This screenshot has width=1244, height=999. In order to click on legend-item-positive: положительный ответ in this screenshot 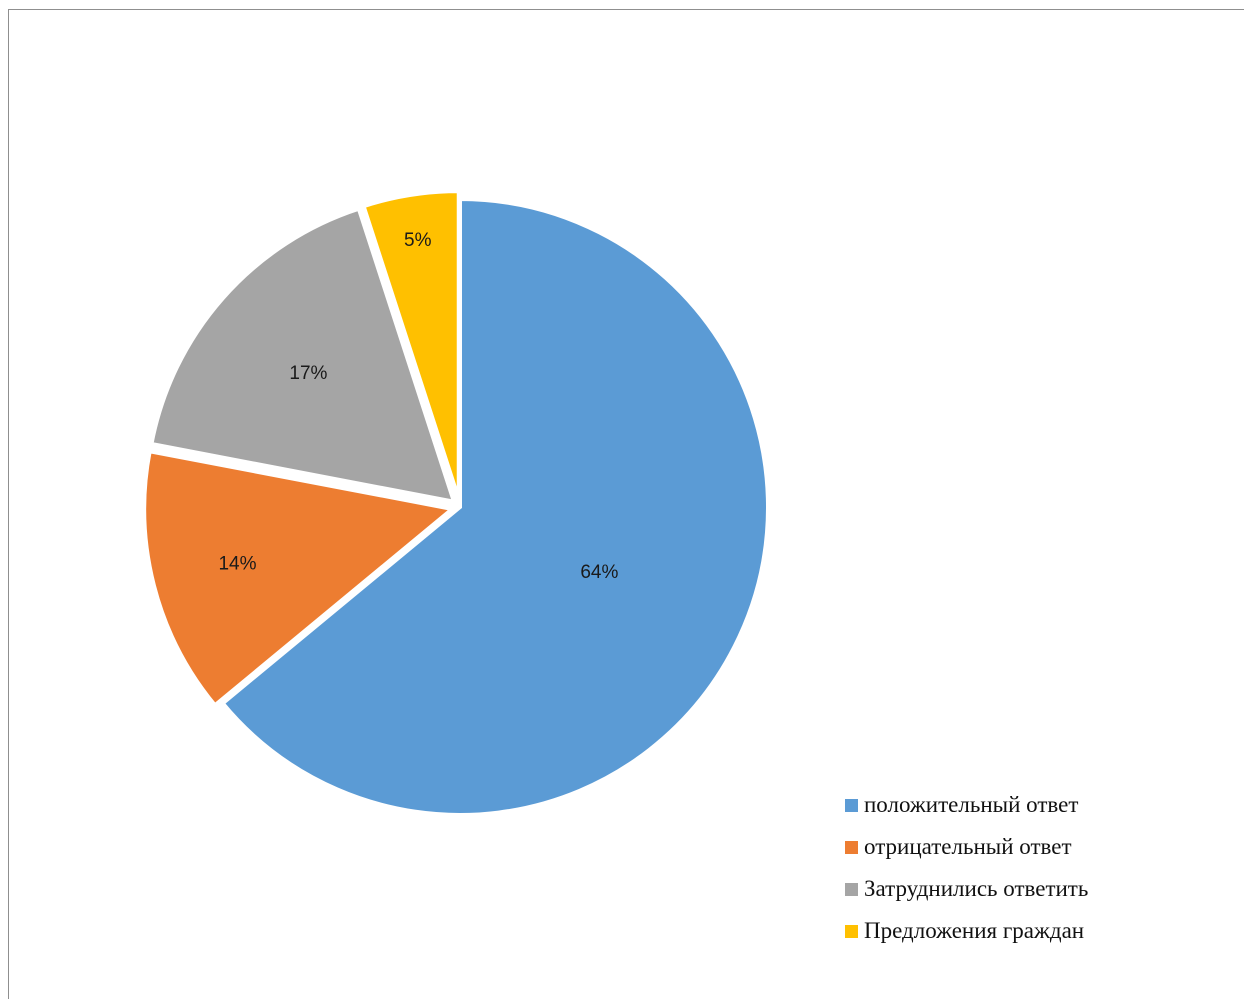, I will do `click(966, 805)`.